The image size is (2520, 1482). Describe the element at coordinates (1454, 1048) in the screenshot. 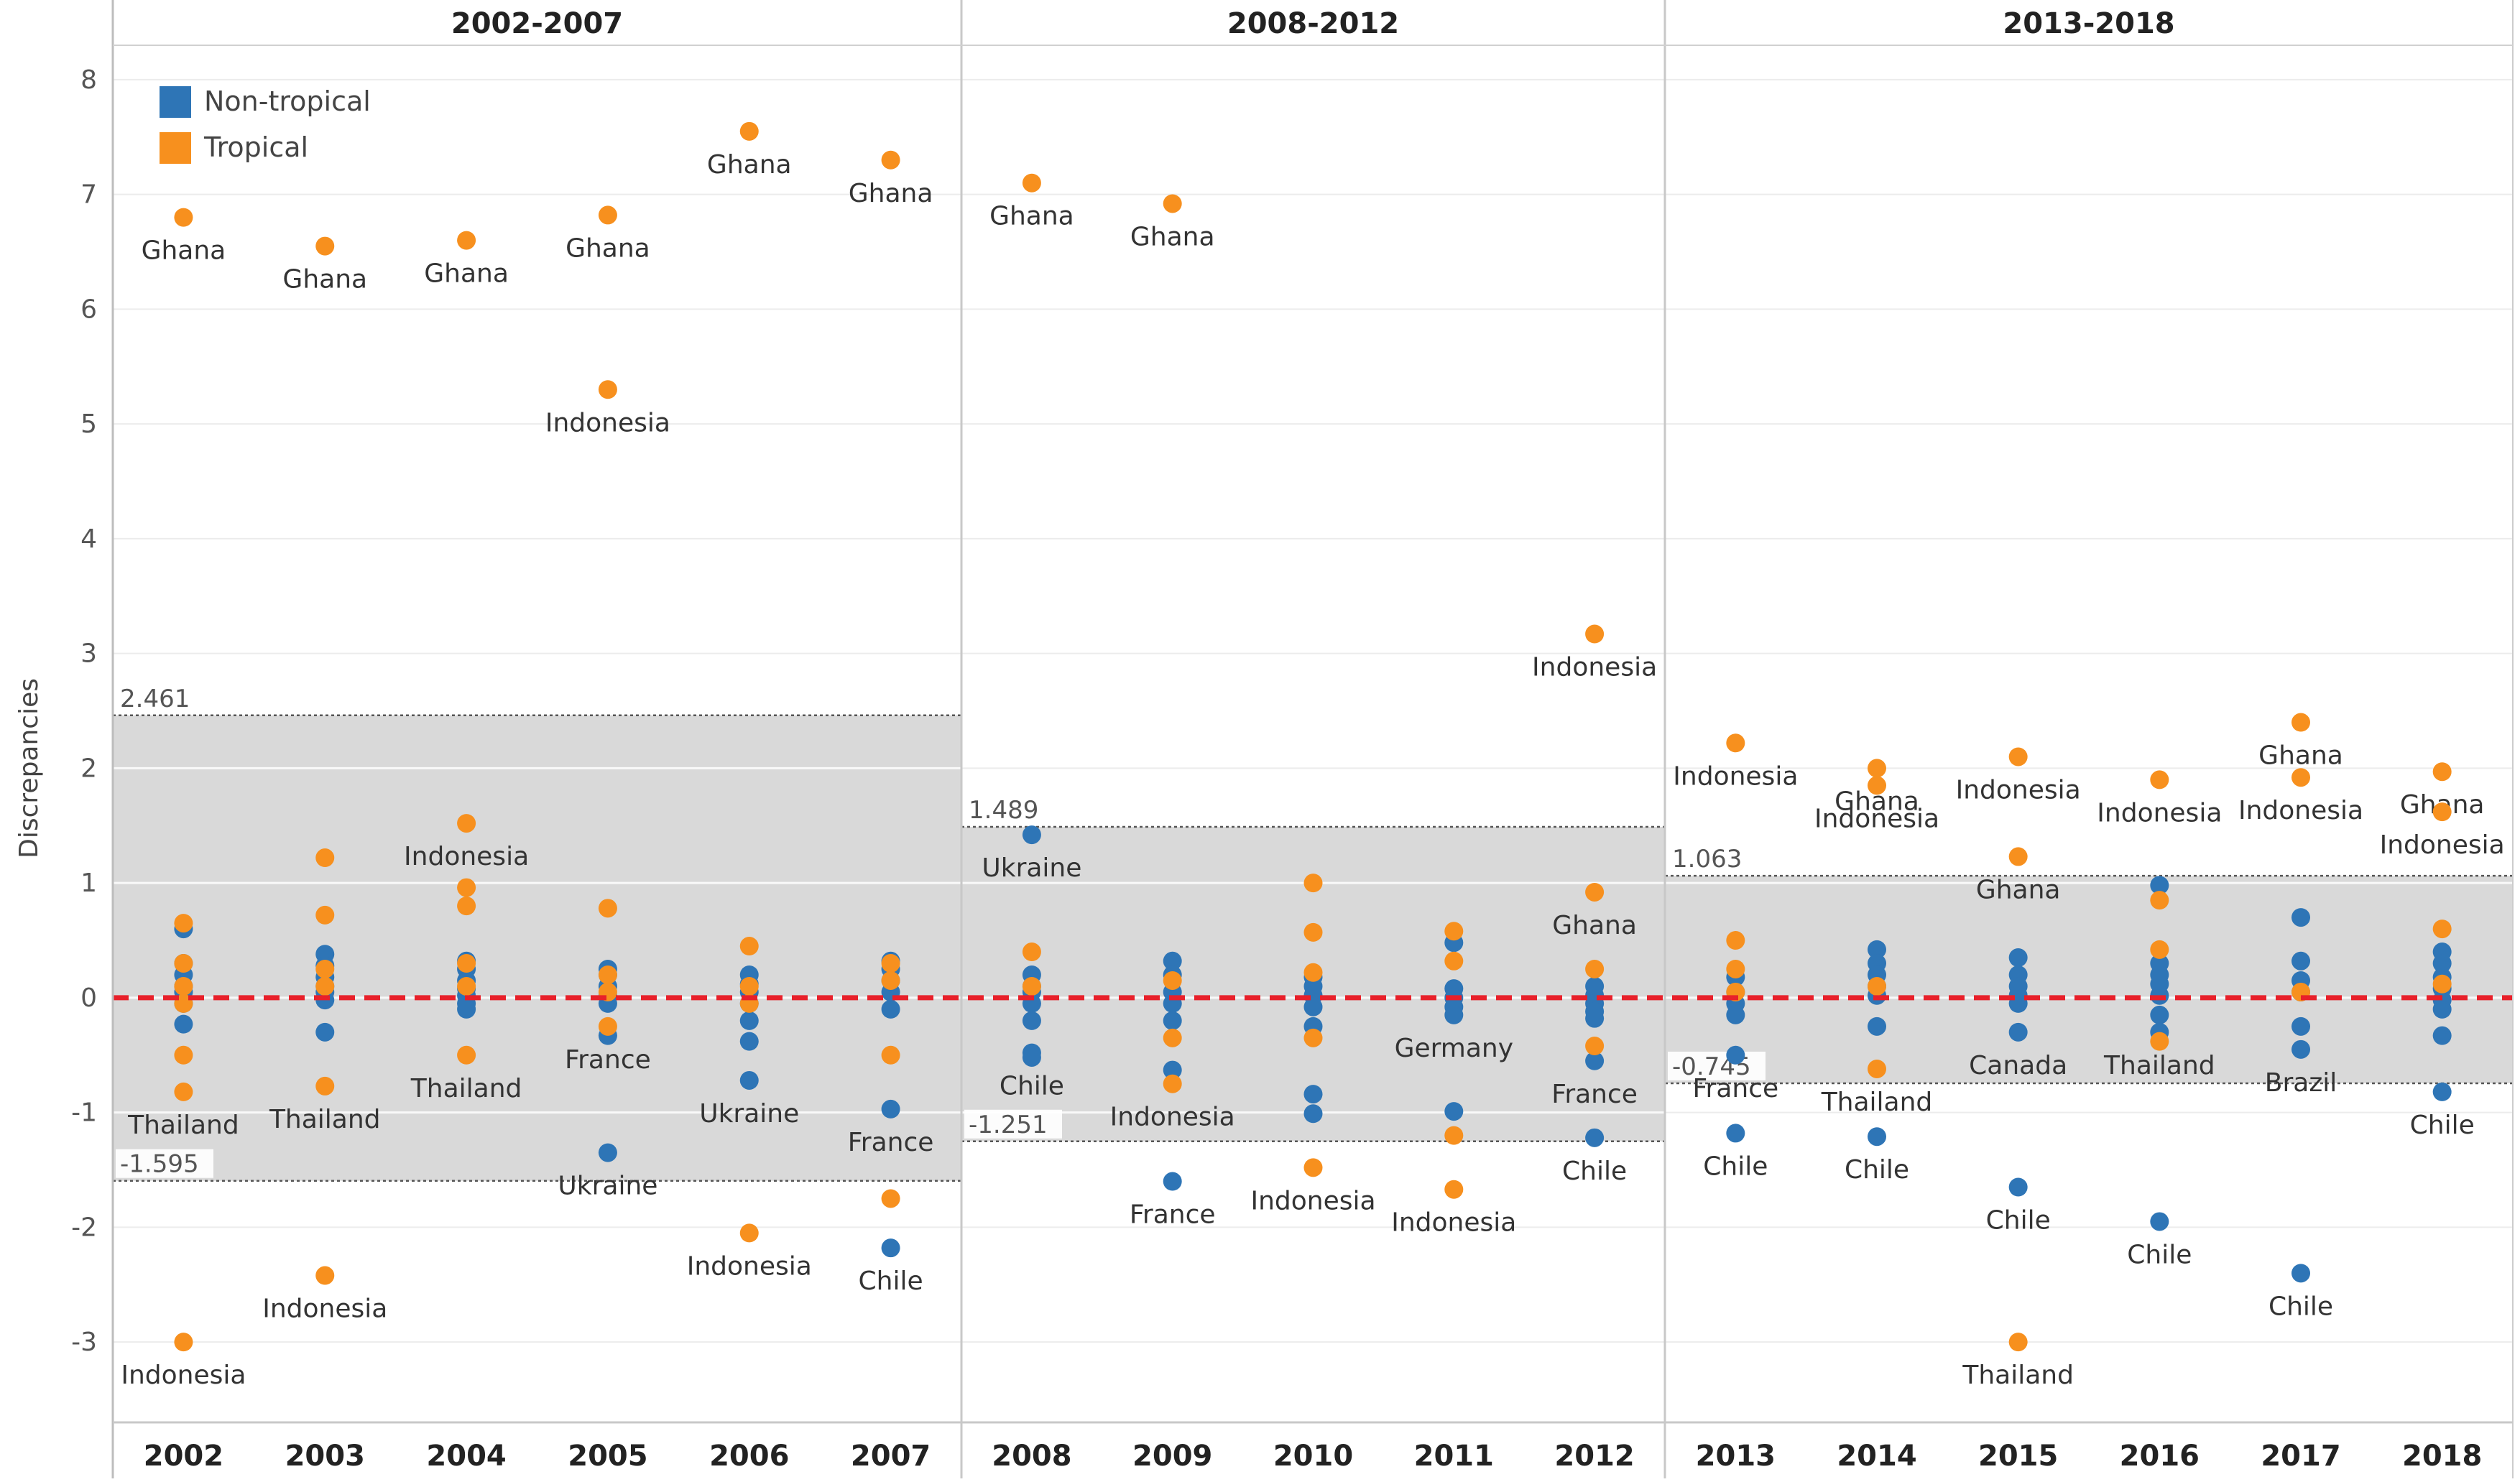

I see `point-label: Germany` at that location.